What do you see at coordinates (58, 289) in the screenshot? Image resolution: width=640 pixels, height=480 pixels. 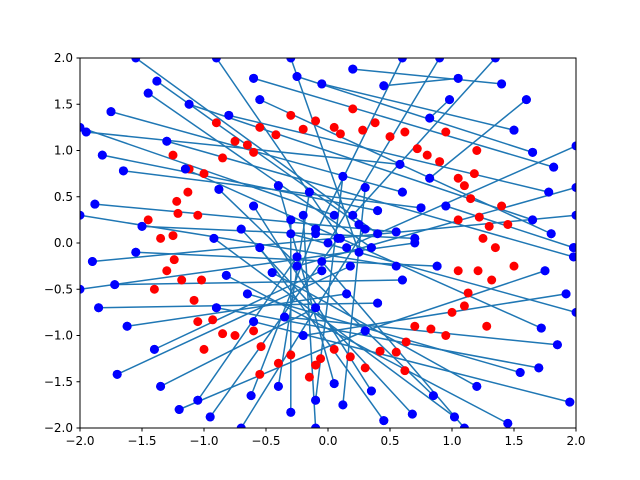 I see `y-tick-label: −0.5` at bounding box center [58, 289].